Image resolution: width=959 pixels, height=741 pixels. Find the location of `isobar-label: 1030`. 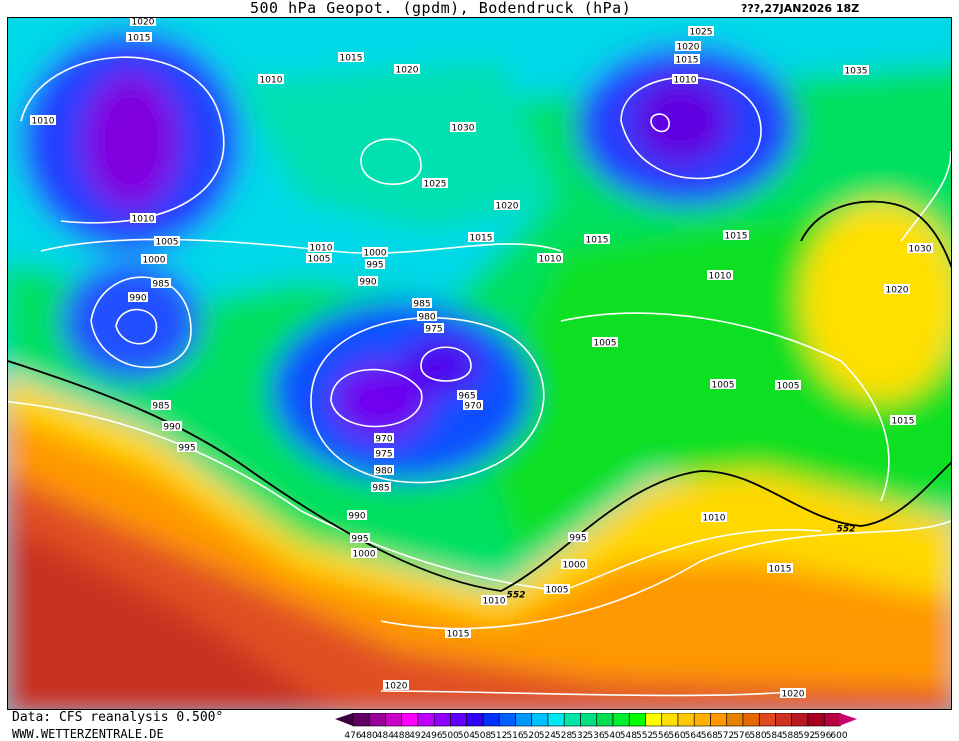

isobar-label: 1030 is located at coordinates (920, 250).